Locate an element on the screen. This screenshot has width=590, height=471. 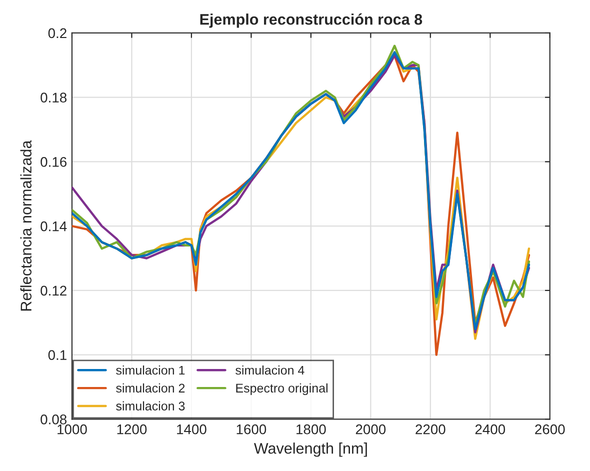
y-tick-label: 0.14 is located at coordinates (53, 226).